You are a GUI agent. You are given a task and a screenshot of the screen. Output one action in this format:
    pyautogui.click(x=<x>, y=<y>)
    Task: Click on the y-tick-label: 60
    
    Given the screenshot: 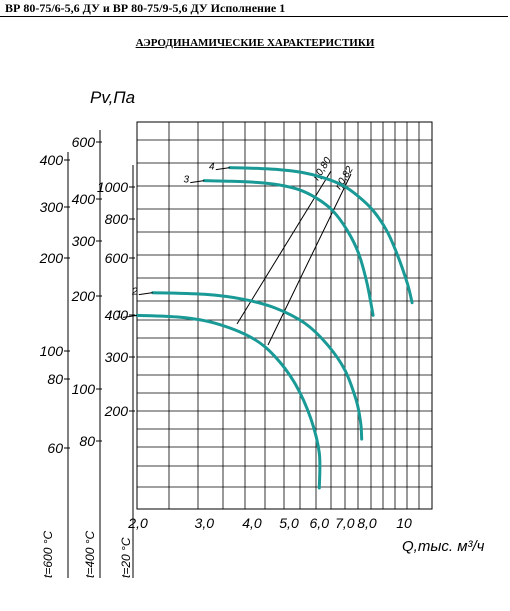 What is the action you would take?
    pyautogui.click(x=55, y=448)
    